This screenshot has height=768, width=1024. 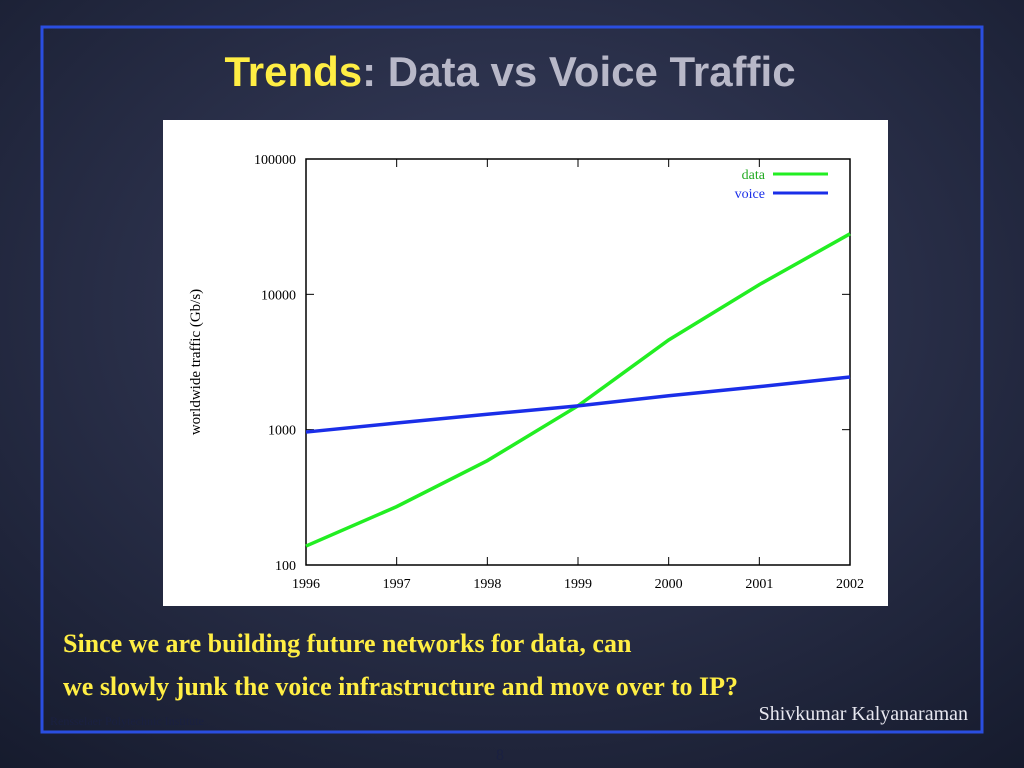 What do you see at coordinates (282, 431) in the screenshot?
I see `y-tick-label: 1000` at bounding box center [282, 431].